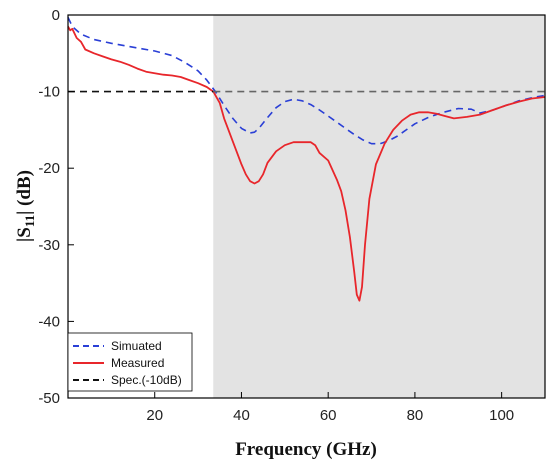 The width and height of the screenshot is (550, 475). I want to click on legend: Simuated Measured Spec.(-10dB), so click(130, 362).